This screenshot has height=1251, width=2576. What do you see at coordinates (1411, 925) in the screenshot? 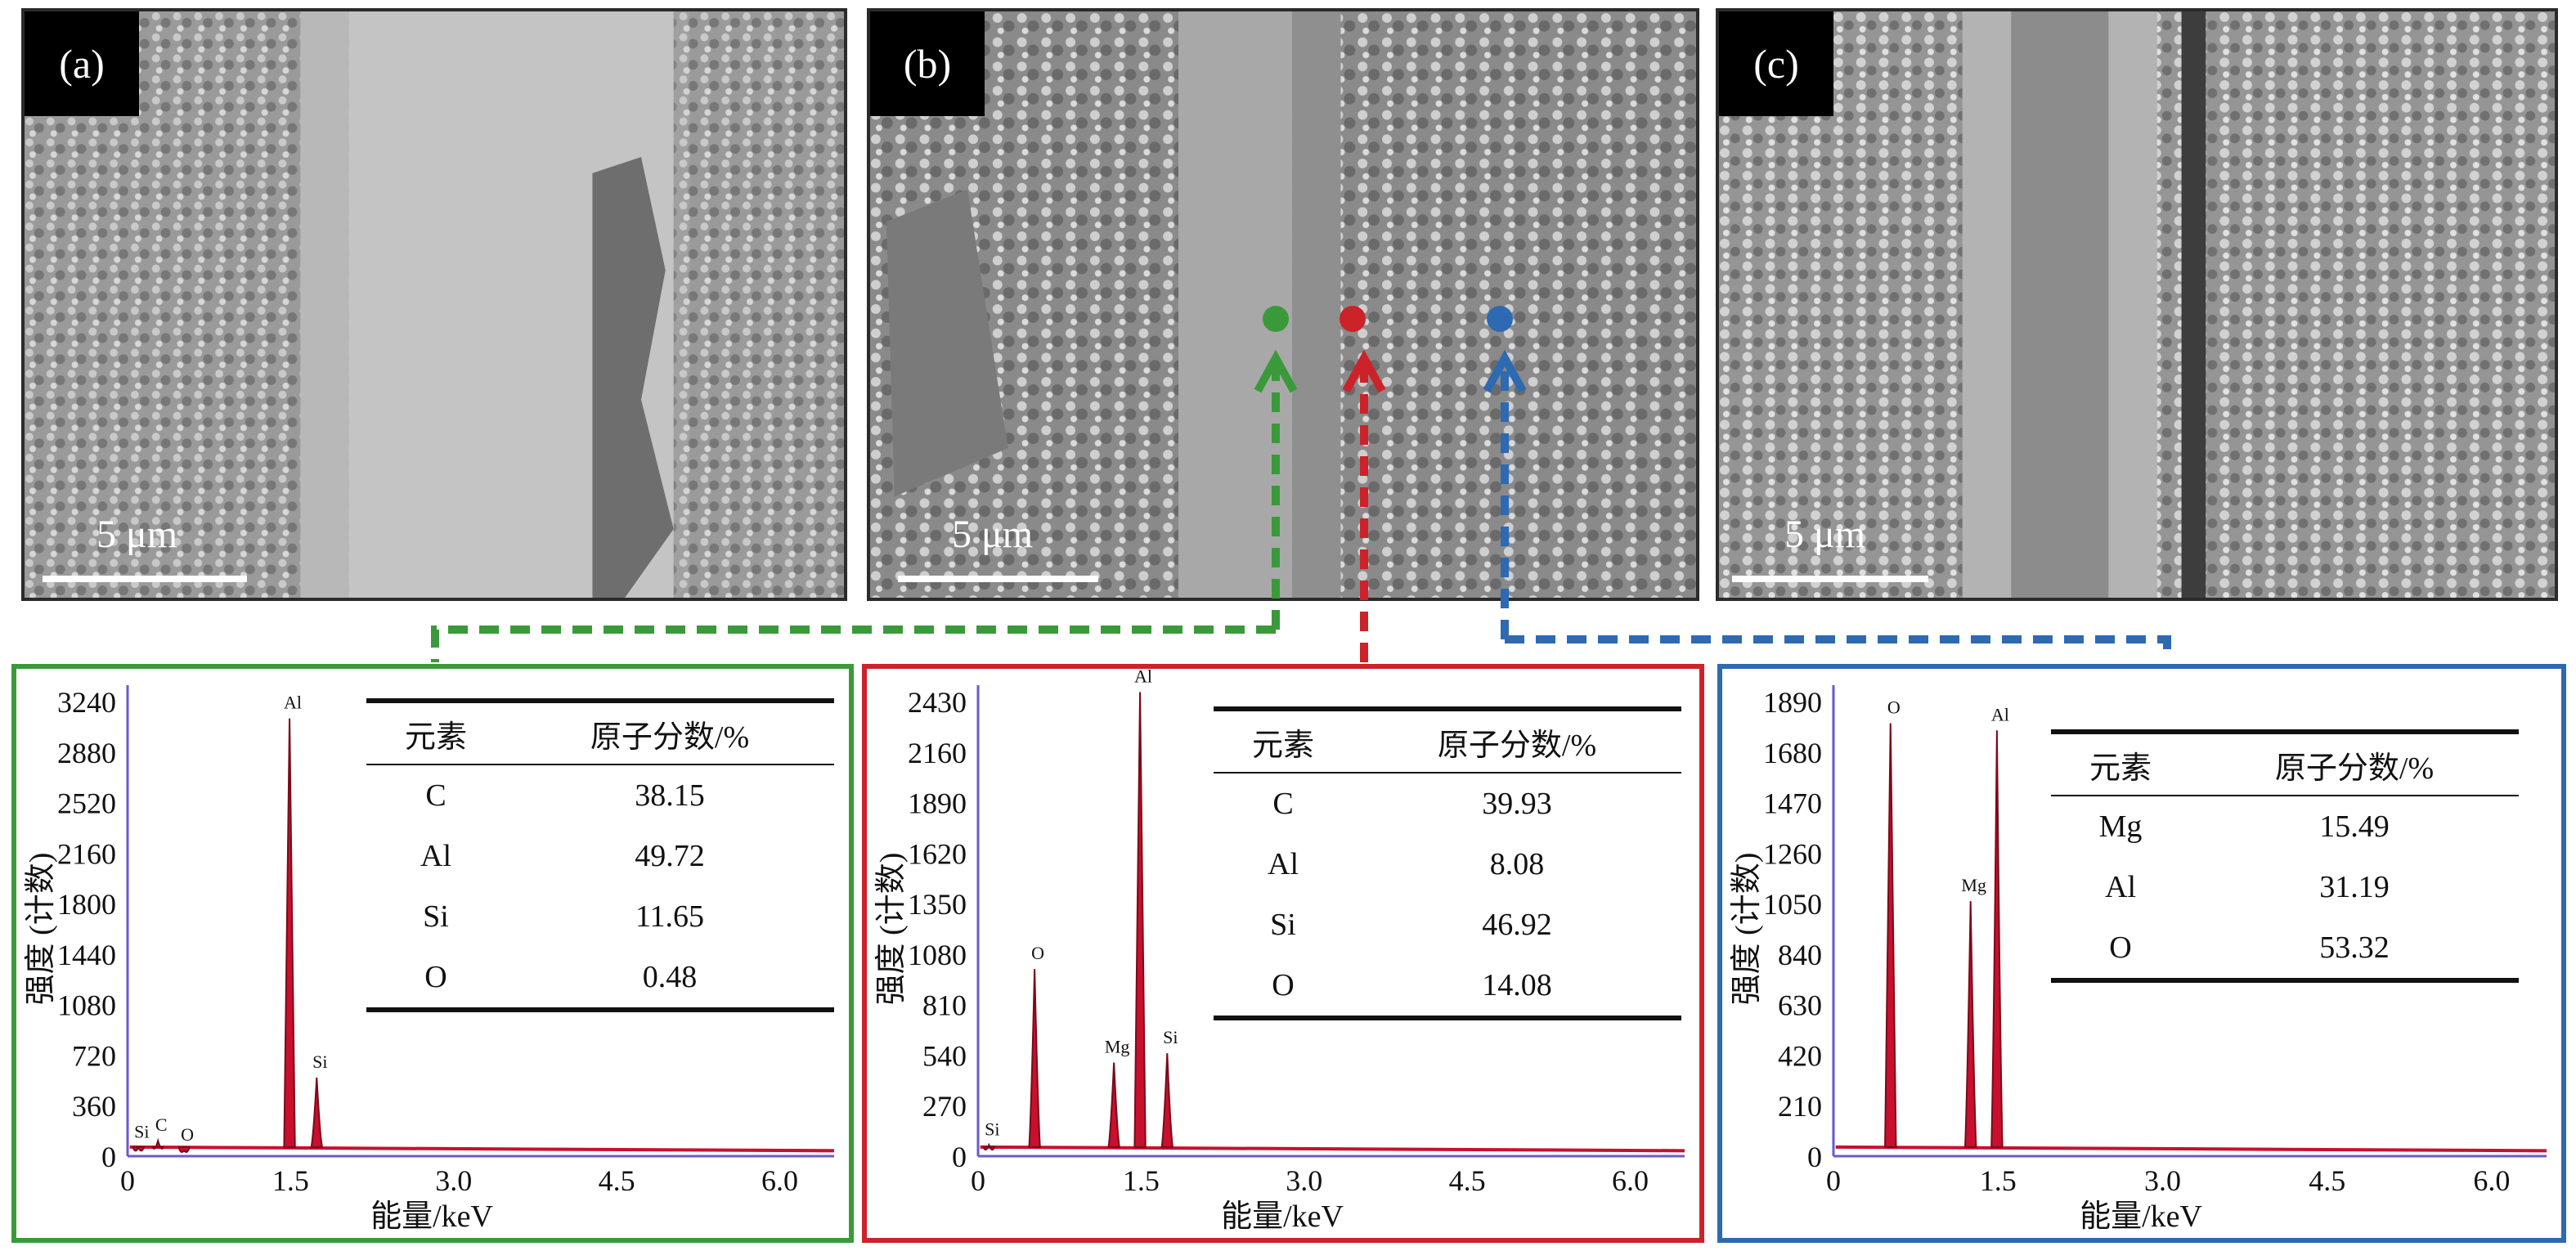
I see `table-row: Si 46.92` at bounding box center [1411, 925].